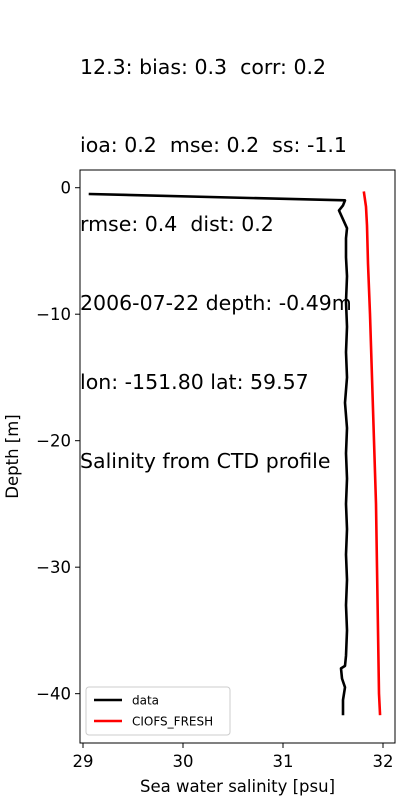 The image size is (400, 800). I want to click on y-tick-label: −40, so click(53, 694).